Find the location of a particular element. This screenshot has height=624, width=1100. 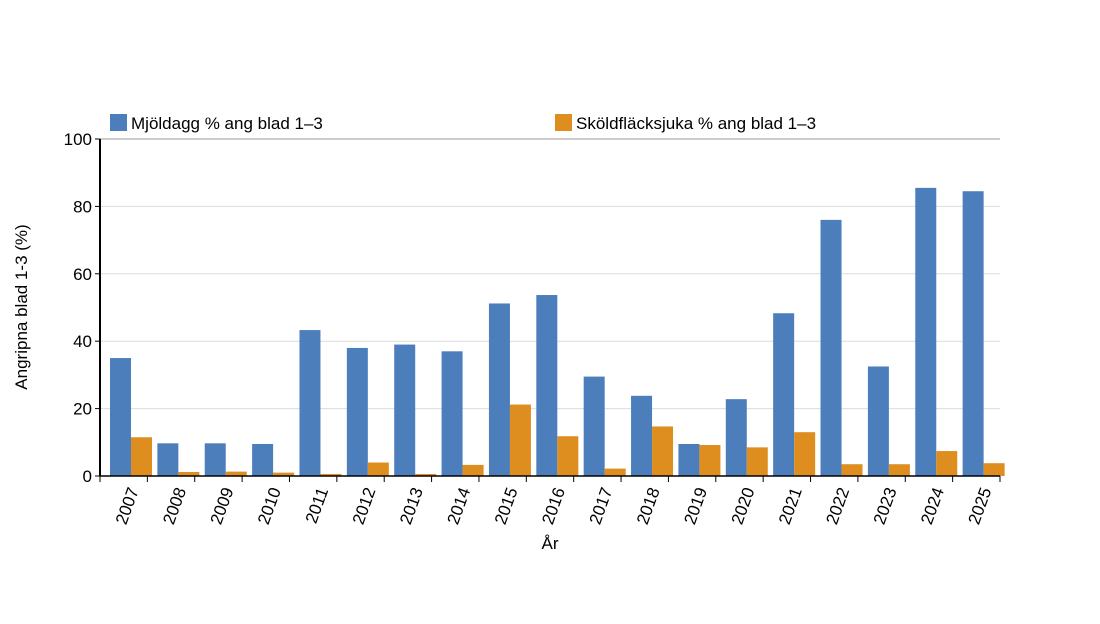

x-tick-label: 2021 is located at coordinates (790, 506).